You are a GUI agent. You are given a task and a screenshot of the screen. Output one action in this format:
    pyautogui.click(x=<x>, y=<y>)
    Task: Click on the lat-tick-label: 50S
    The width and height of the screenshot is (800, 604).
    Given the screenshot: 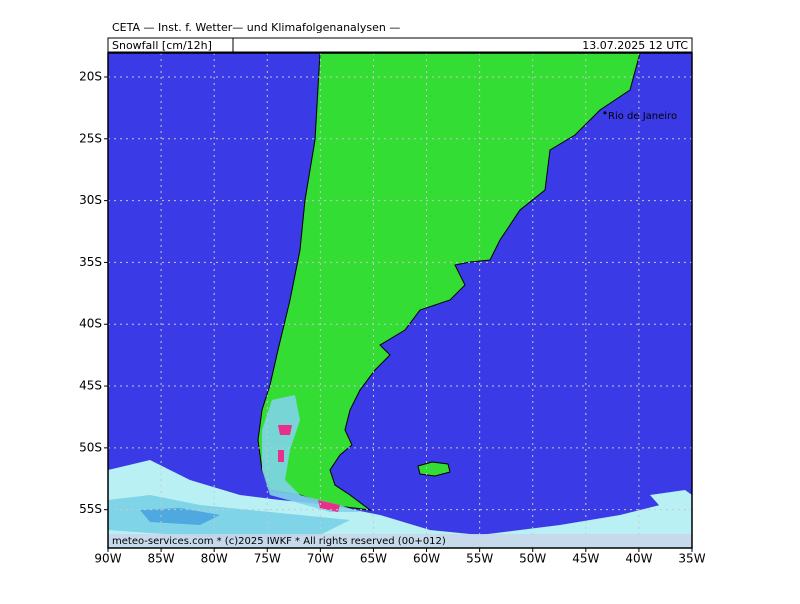 What is the action you would take?
    pyautogui.click(x=90, y=447)
    